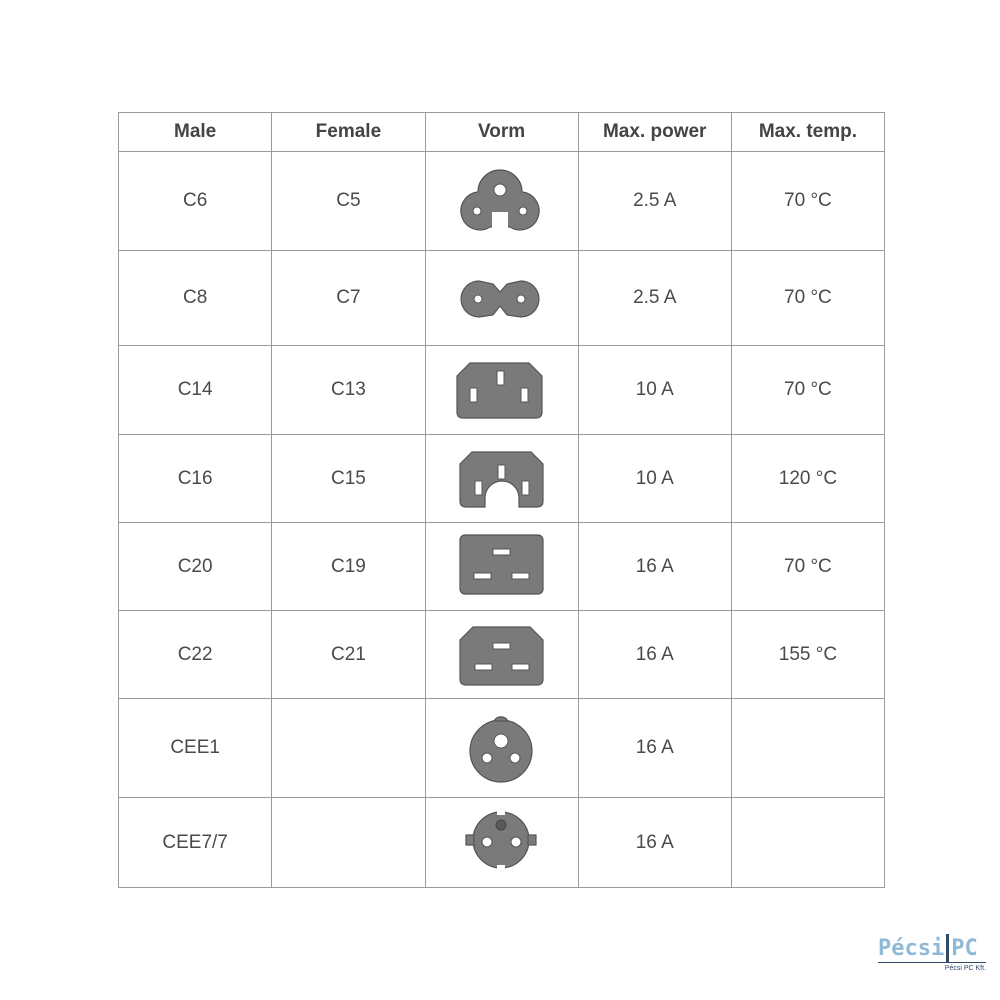  I want to click on table-row: CEE7/7 16 A, so click(501, 842).